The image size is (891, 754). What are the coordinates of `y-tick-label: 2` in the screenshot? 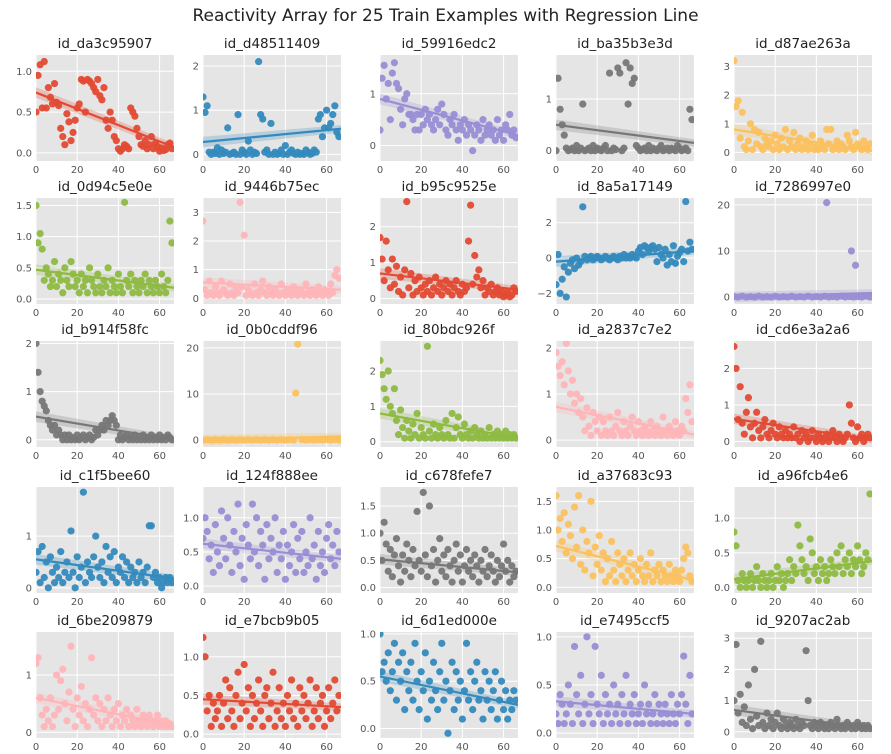 It's located at (549, 223).